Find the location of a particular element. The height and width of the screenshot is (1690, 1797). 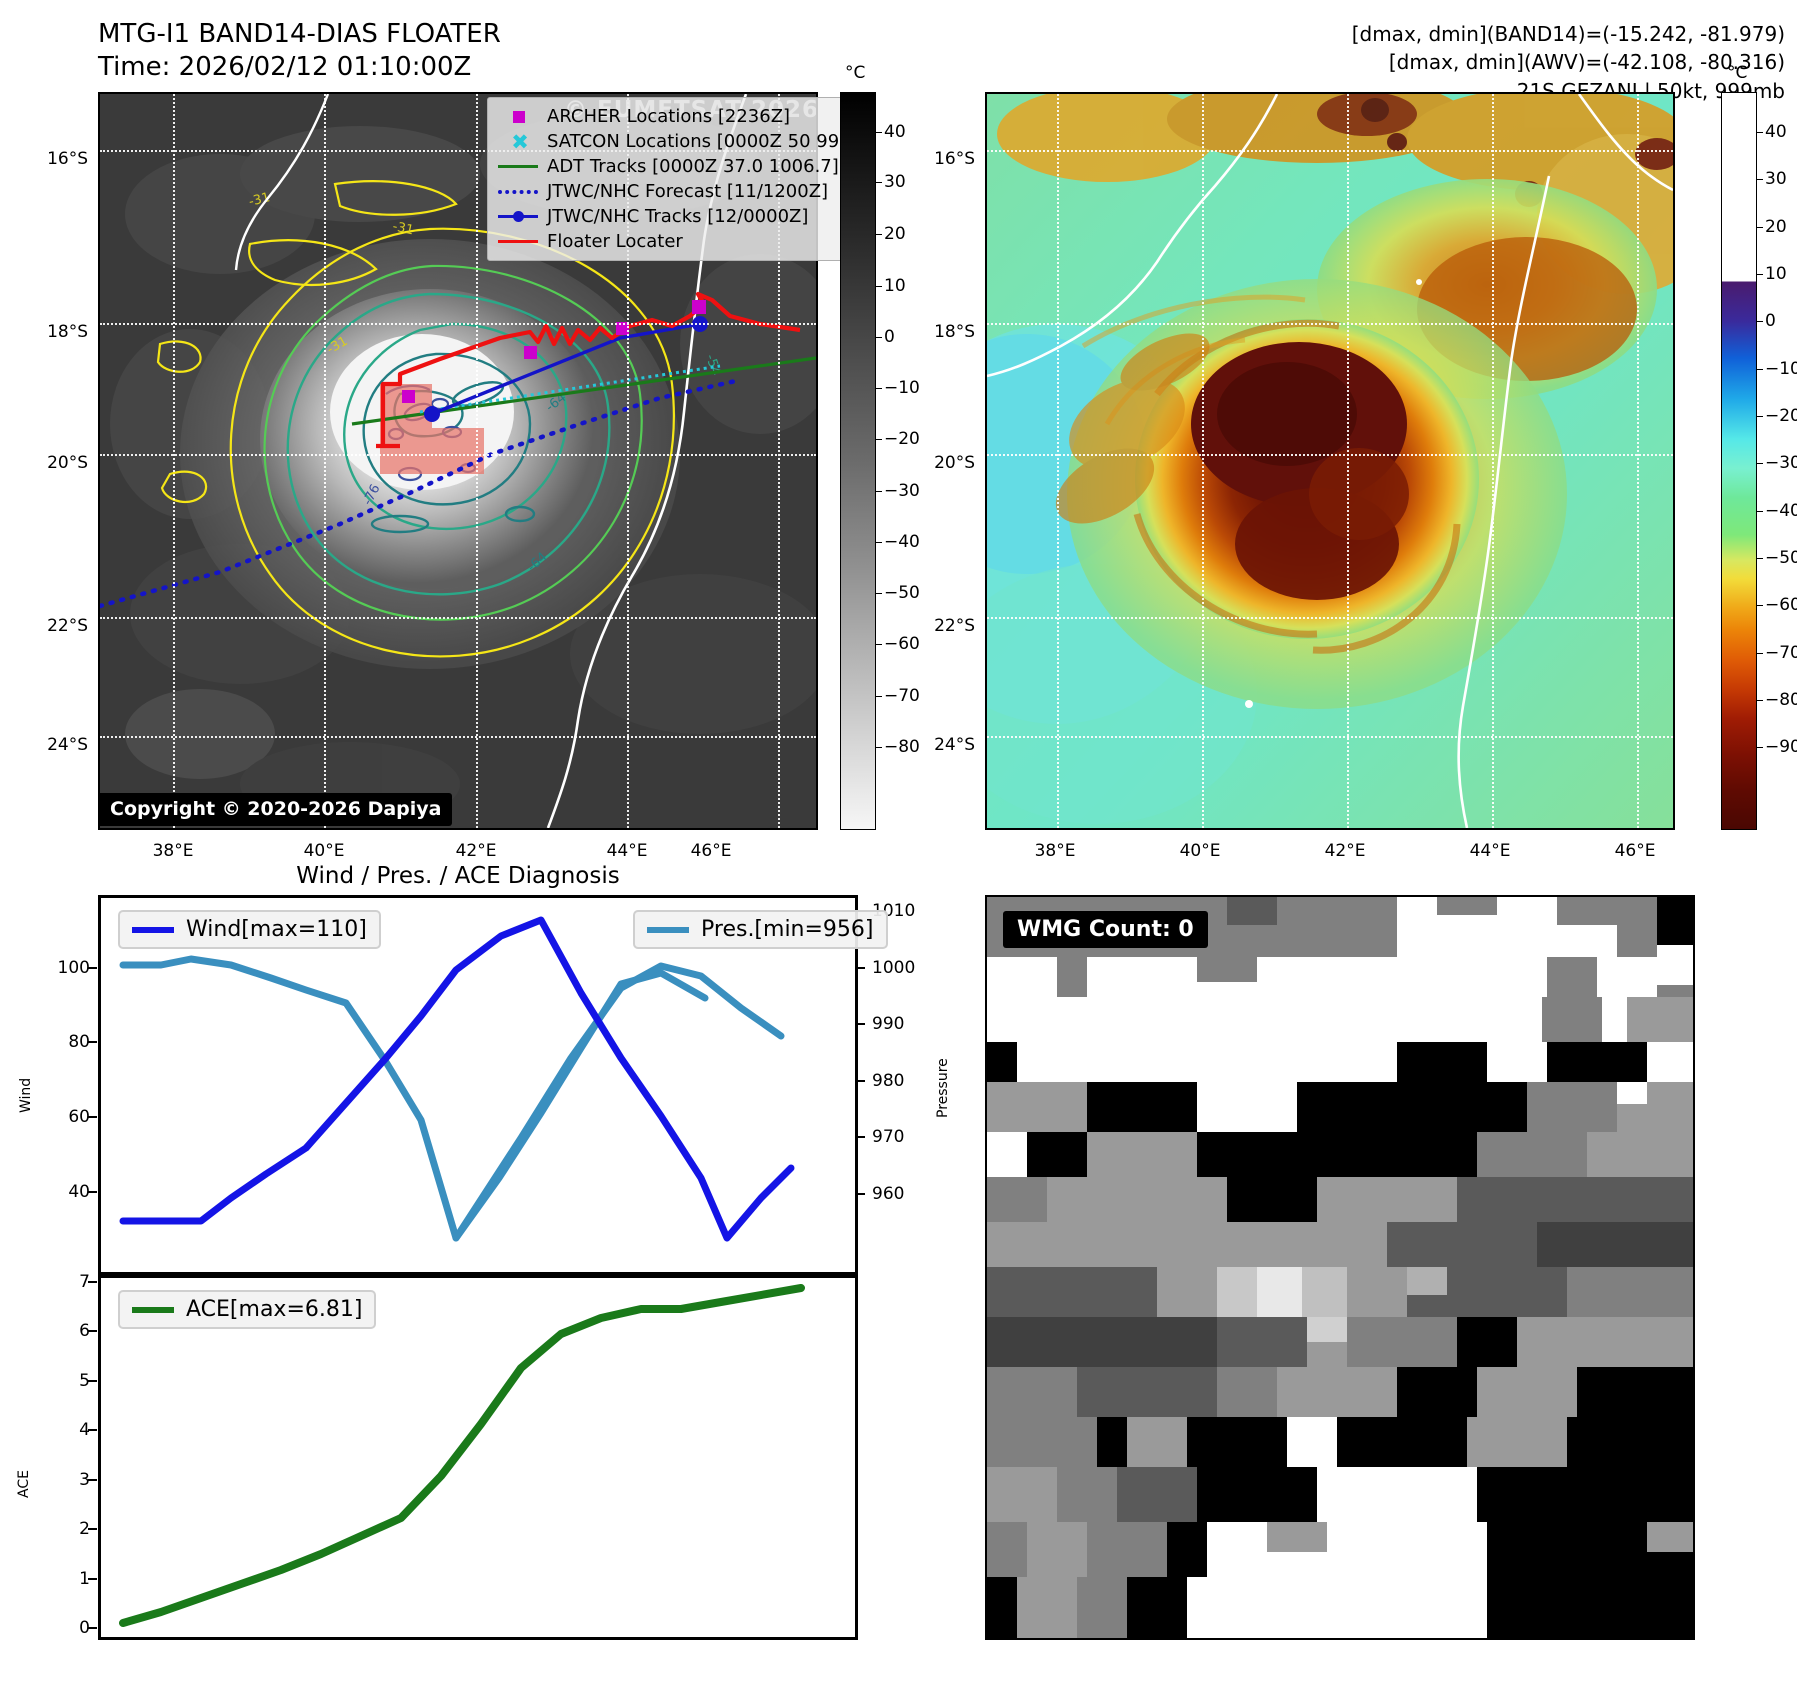

legend-item-satcon: ✖ SATCON Locations [0000Z 50 998] is located at coordinates (676, 141).